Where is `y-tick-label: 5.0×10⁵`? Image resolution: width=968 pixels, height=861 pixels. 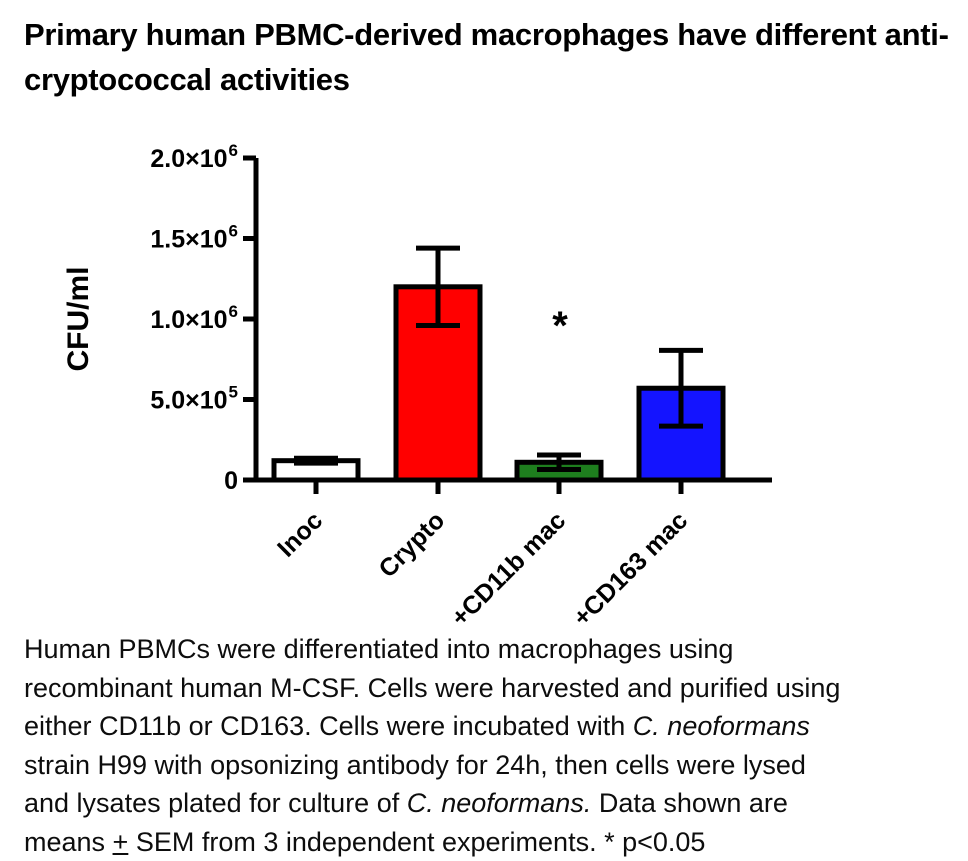 y-tick-label: 5.0×10⁵ is located at coordinates (194, 399).